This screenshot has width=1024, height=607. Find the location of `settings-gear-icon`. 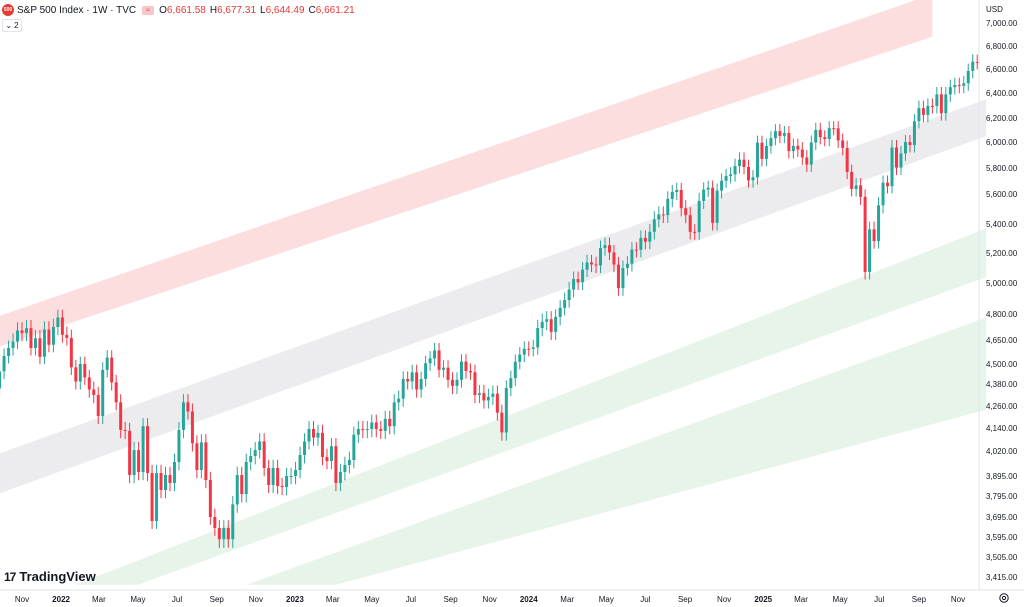

settings-gear-icon is located at coordinates (1004, 598).